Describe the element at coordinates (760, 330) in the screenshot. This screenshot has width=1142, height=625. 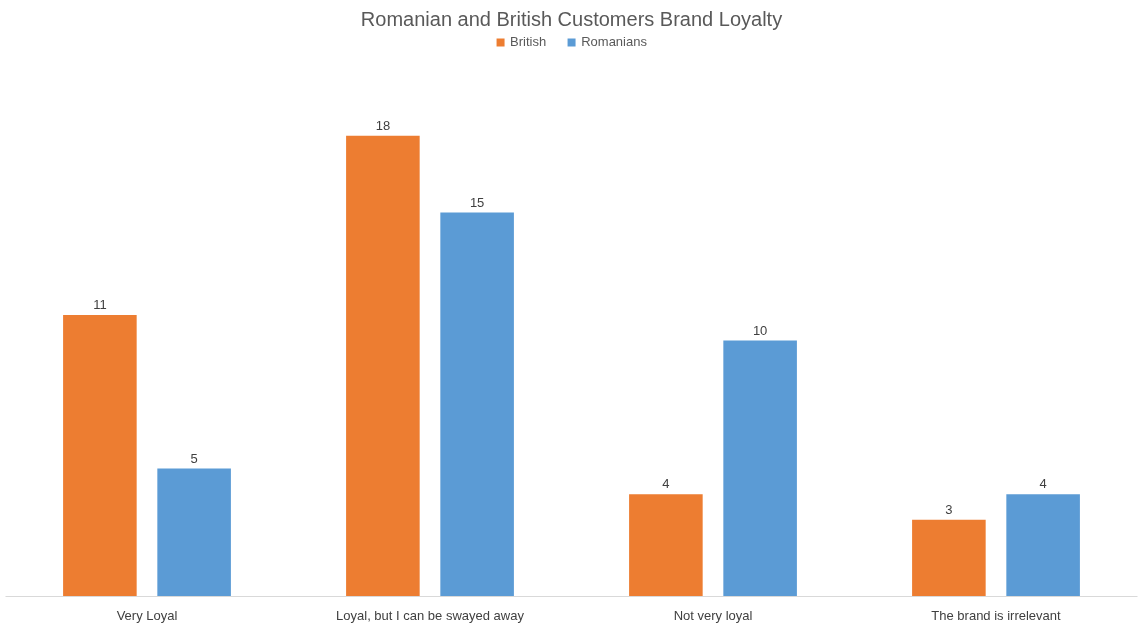
I see `data-label: 10` at that location.